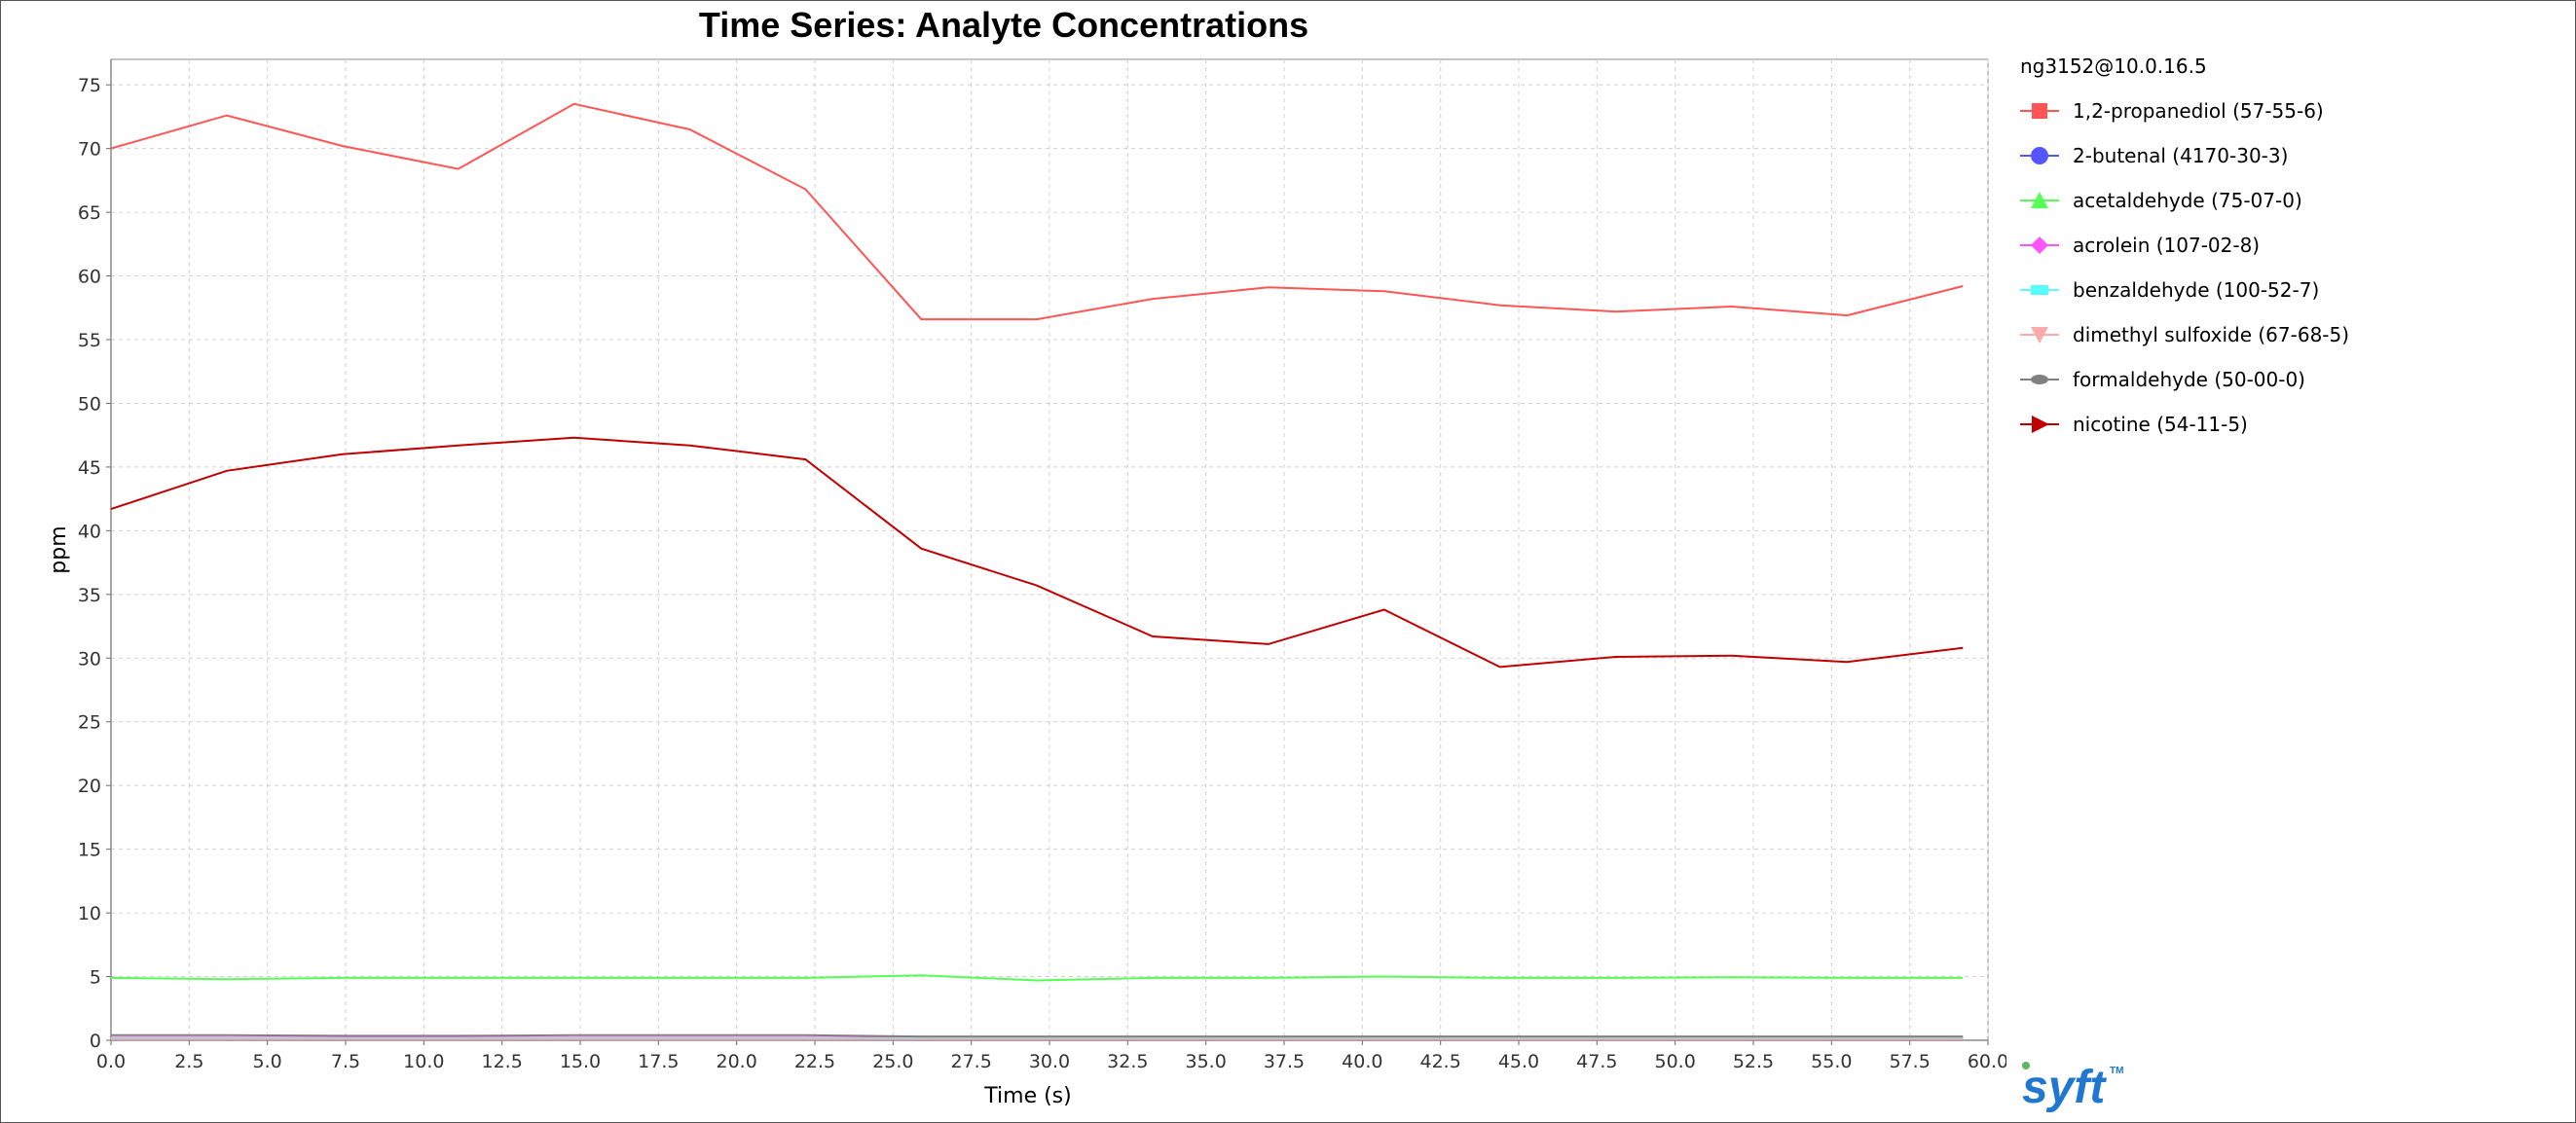 This screenshot has width=2576, height=1123. I want to click on x-tick-label: 32.5, so click(1127, 1061).